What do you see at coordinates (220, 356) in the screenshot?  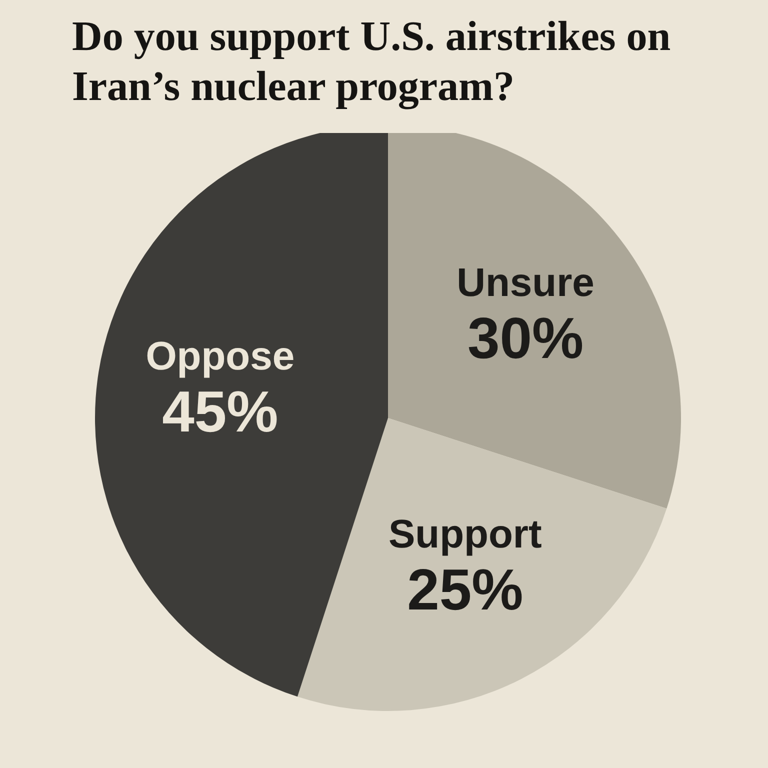 I see `slice-label: Oppose` at bounding box center [220, 356].